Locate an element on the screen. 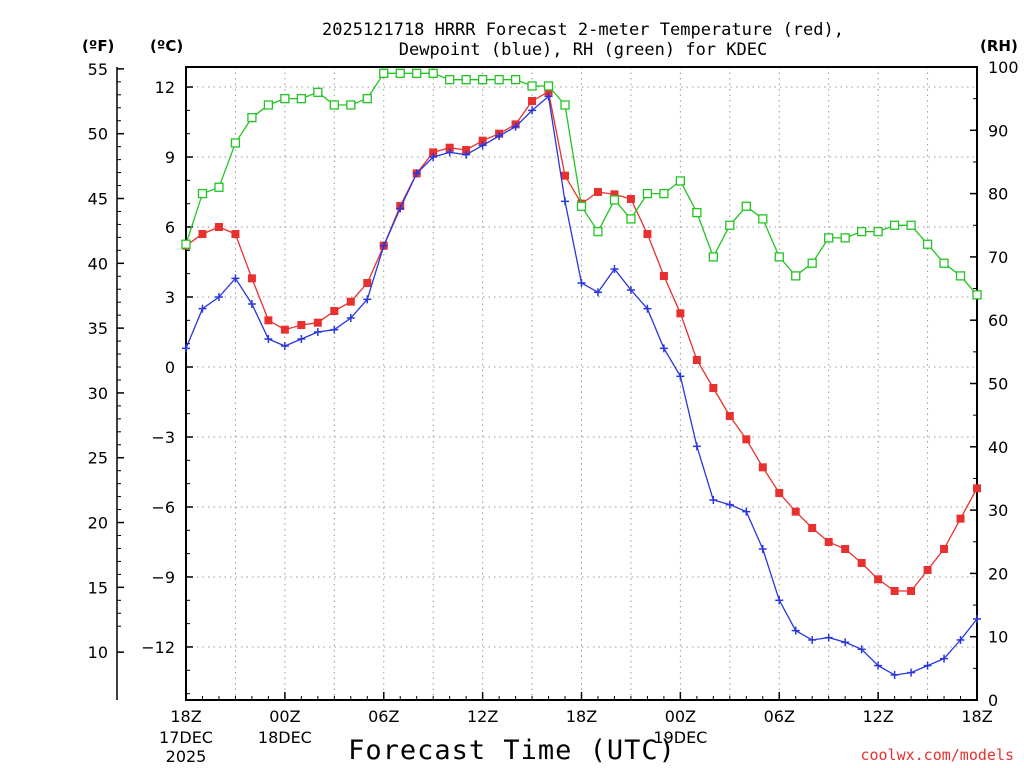  fahrenheit-tick-label: 10 is located at coordinates (98, 652).